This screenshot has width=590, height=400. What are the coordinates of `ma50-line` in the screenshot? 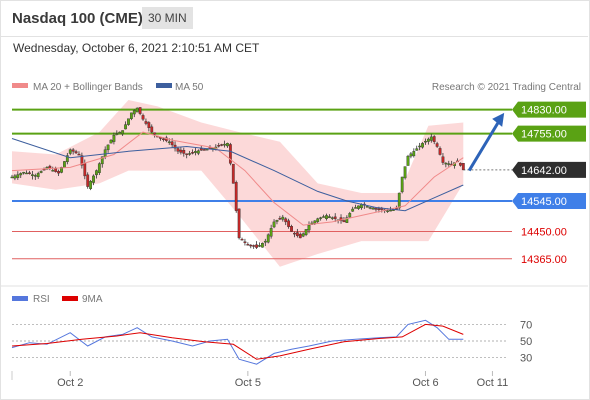 It's located at (237, 175).